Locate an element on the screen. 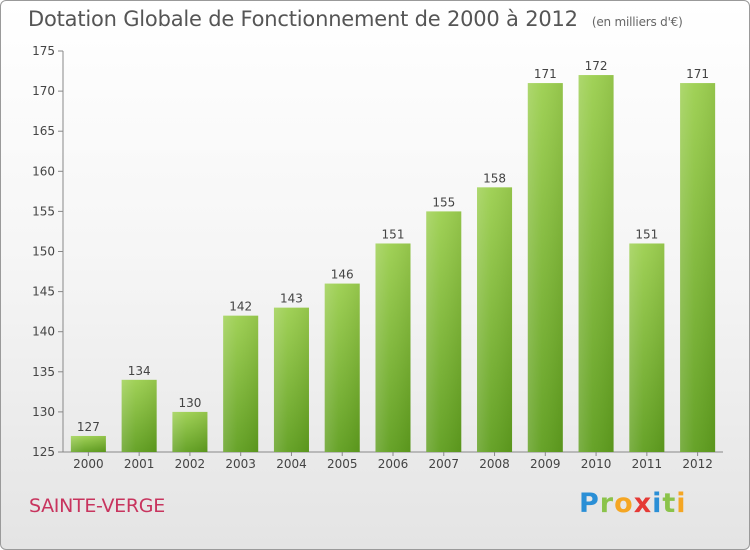 The image size is (750, 550). bar-value-label: 143 is located at coordinates (291, 299).